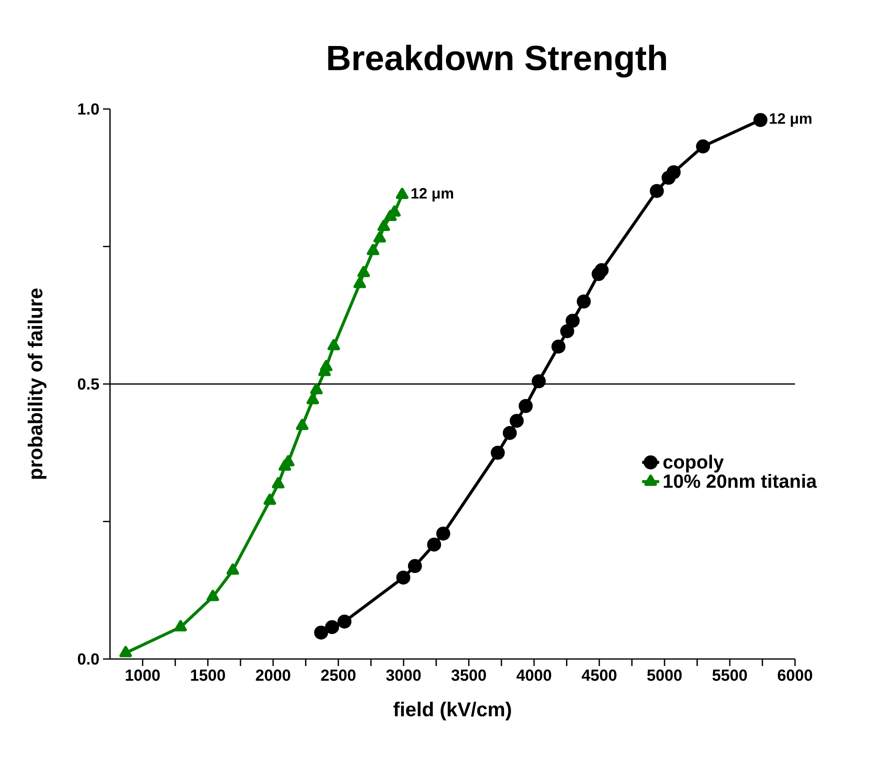 The height and width of the screenshot is (776, 888). Describe the element at coordinates (468, 675) in the screenshot. I see `x-tick-label: 3500` at that location.